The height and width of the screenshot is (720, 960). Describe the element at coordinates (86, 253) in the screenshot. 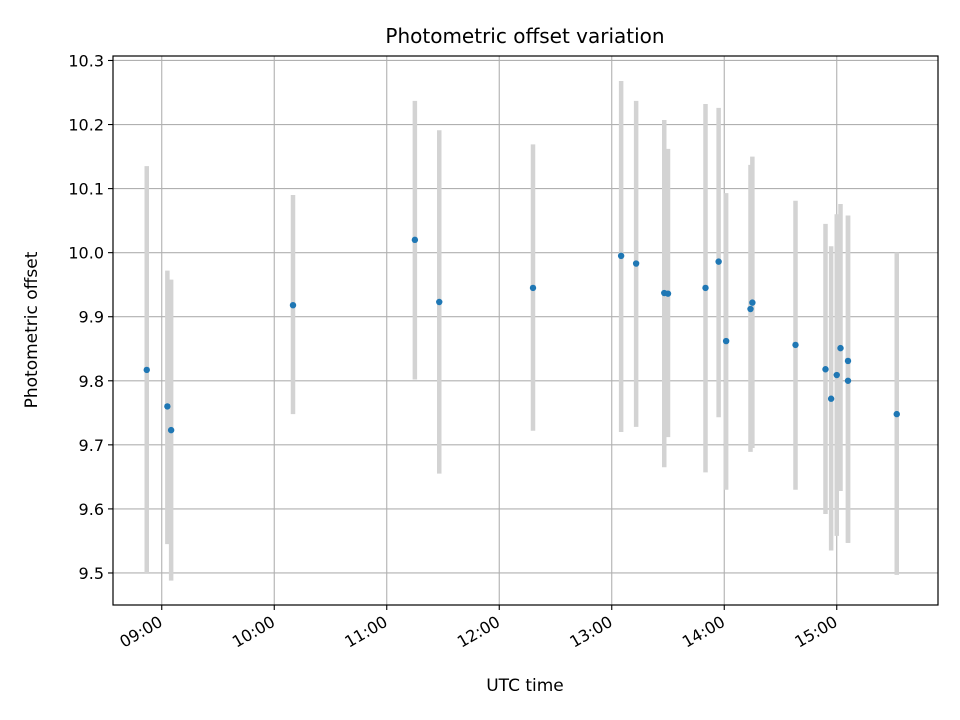

I see `y-tick-label: 10.0` at that location.